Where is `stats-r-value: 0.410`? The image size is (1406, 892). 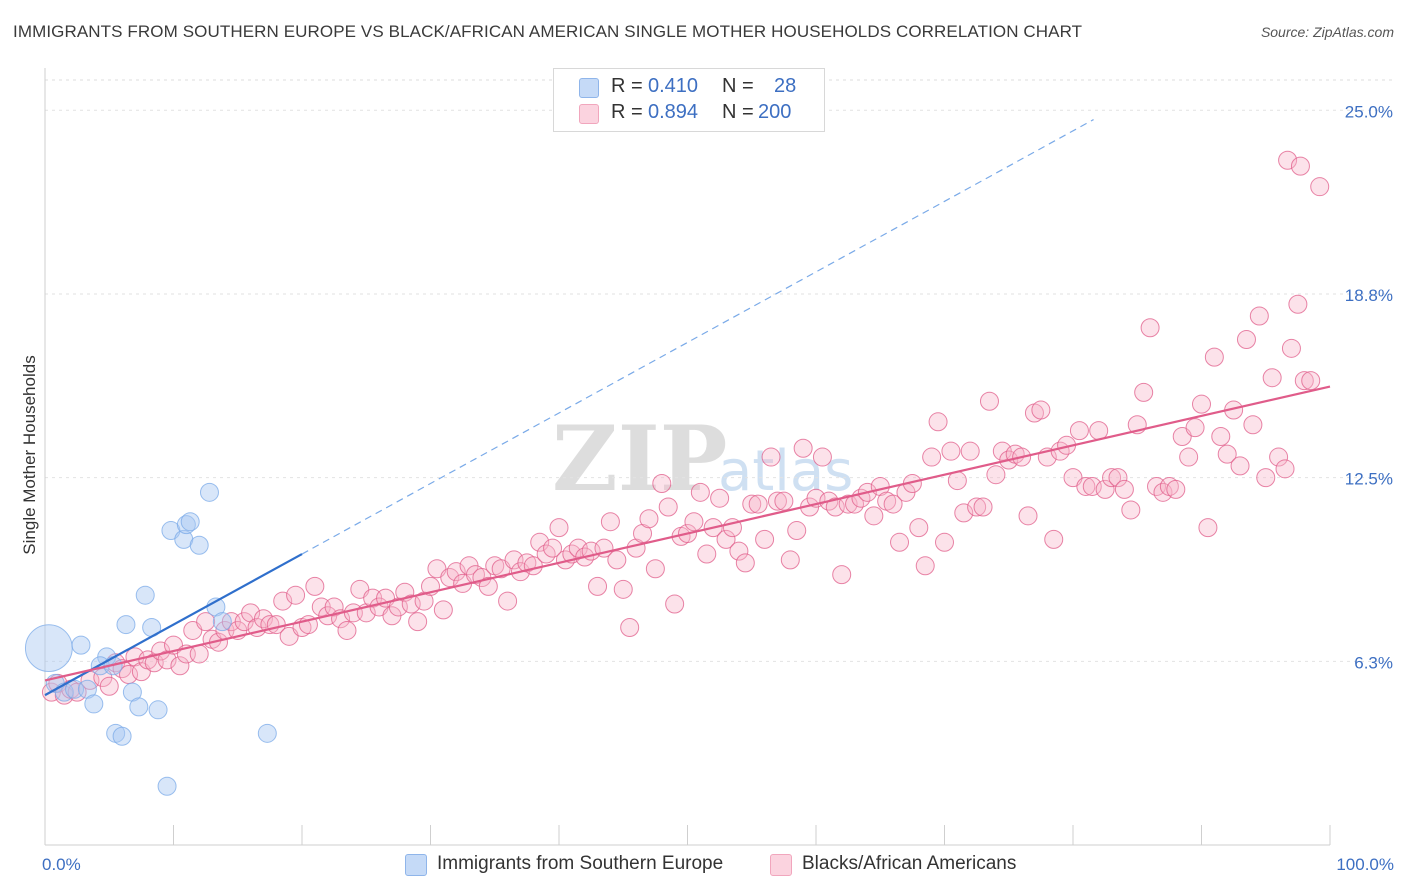
stats-r-value: 0.410 is located at coordinates (673, 86).